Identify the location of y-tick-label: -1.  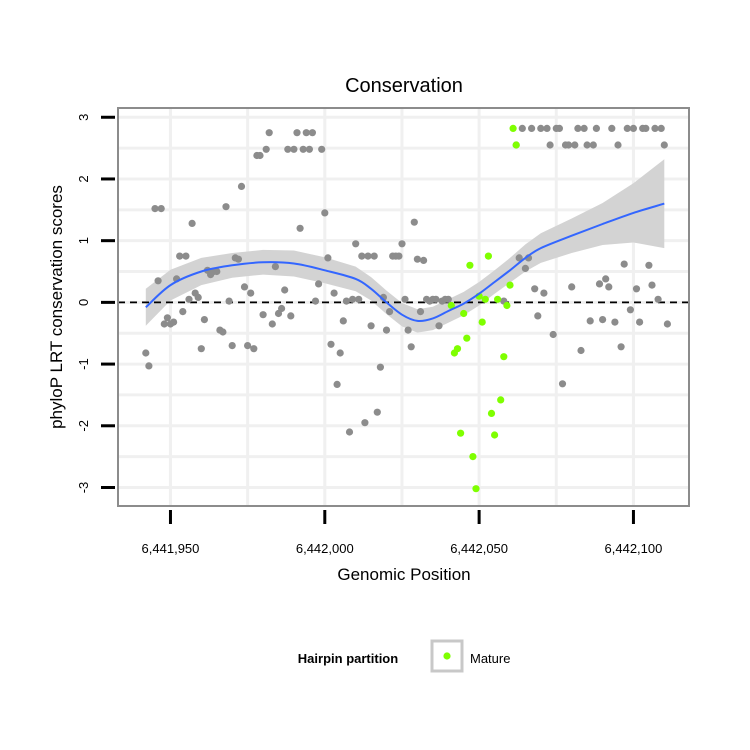
(83, 364).